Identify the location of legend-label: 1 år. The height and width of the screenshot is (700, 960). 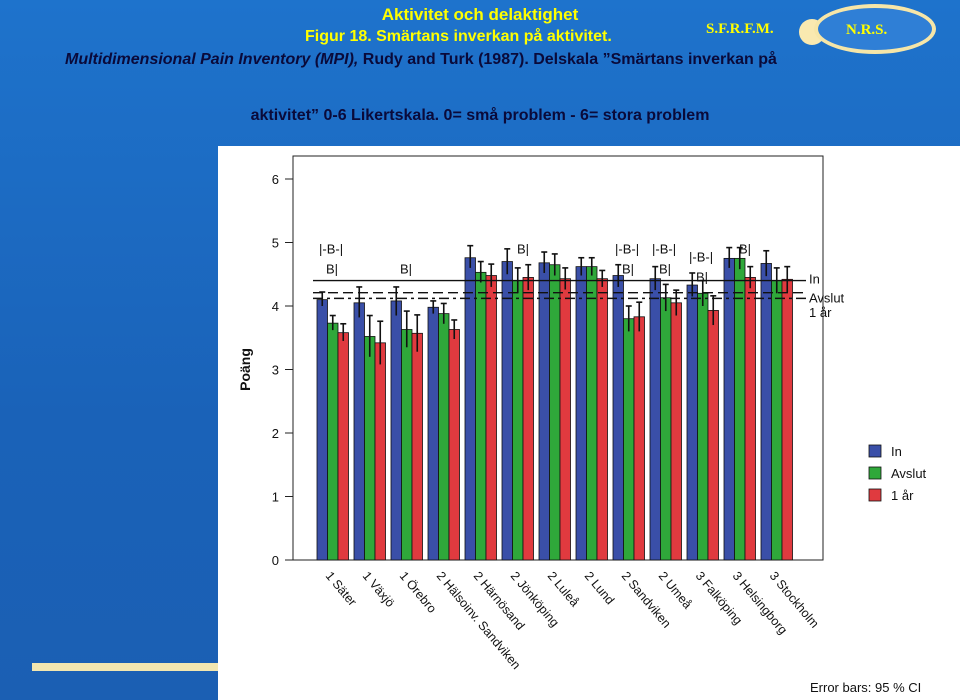
(902, 495).